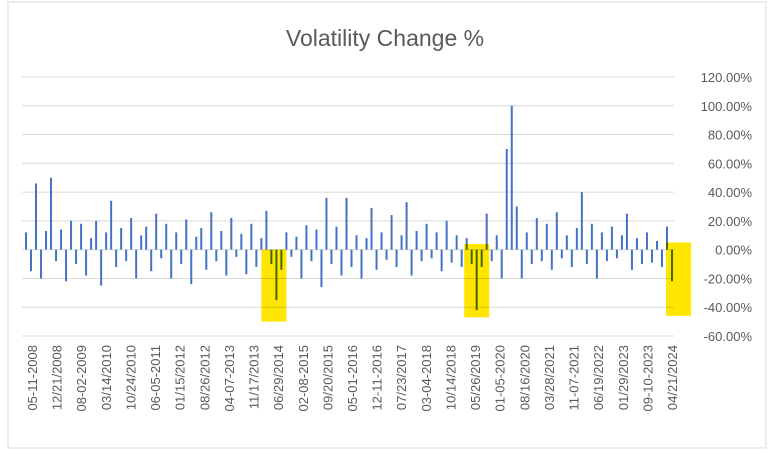 Image resolution: width=769 pixels, height=451 pixels. Describe the element at coordinates (303, 378) in the screenshot. I see `x-tick-label: 02-08-2015` at that location.